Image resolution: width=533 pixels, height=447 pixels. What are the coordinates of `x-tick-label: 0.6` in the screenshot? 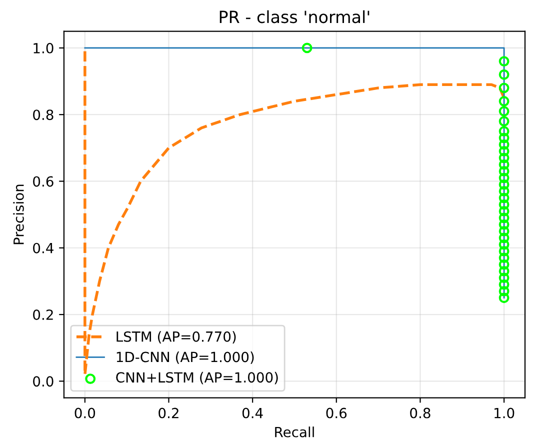 It's located at (336, 413).